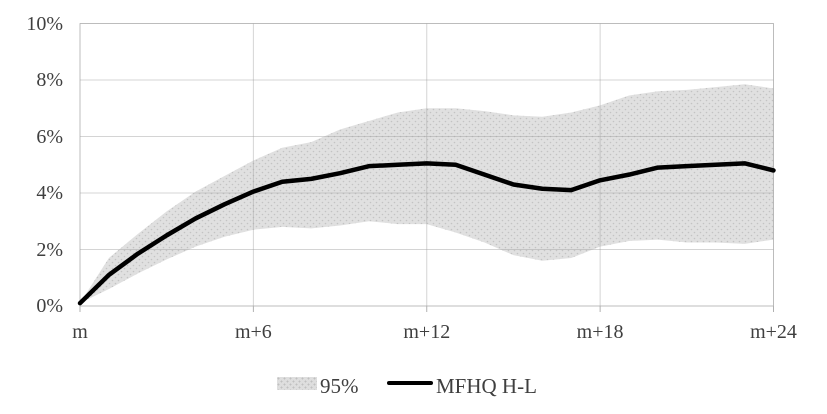 The width and height of the screenshot is (827, 414). What do you see at coordinates (413, 387) in the screenshot?
I see `legend: 95% MFHQ H-L` at bounding box center [413, 387].